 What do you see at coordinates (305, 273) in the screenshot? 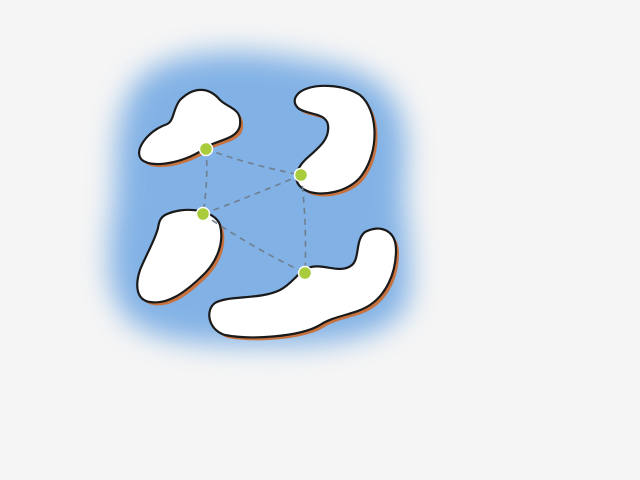
I see `node-bottom` at bounding box center [305, 273].